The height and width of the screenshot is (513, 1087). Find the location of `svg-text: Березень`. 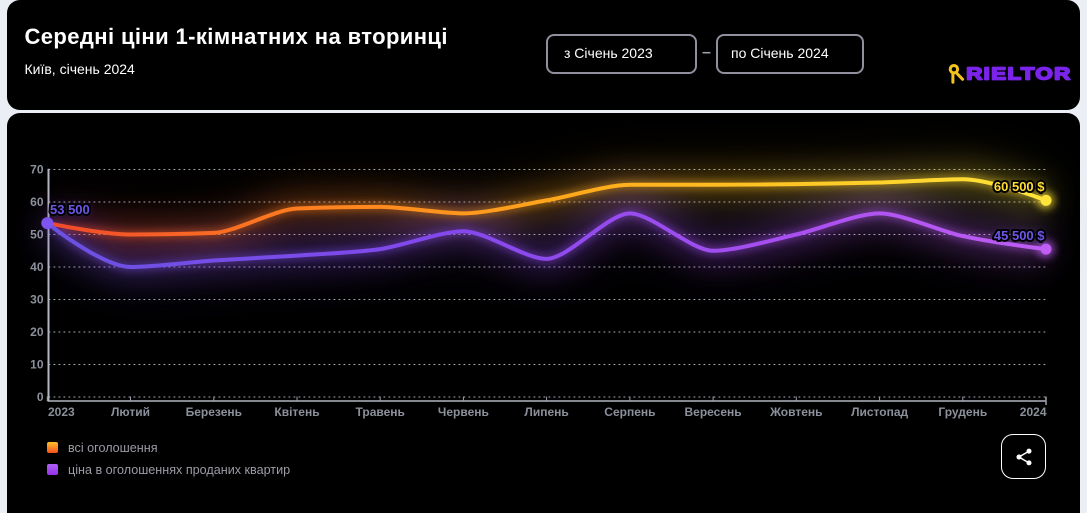

svg-text: Березень is located at coordinates (214, 412).